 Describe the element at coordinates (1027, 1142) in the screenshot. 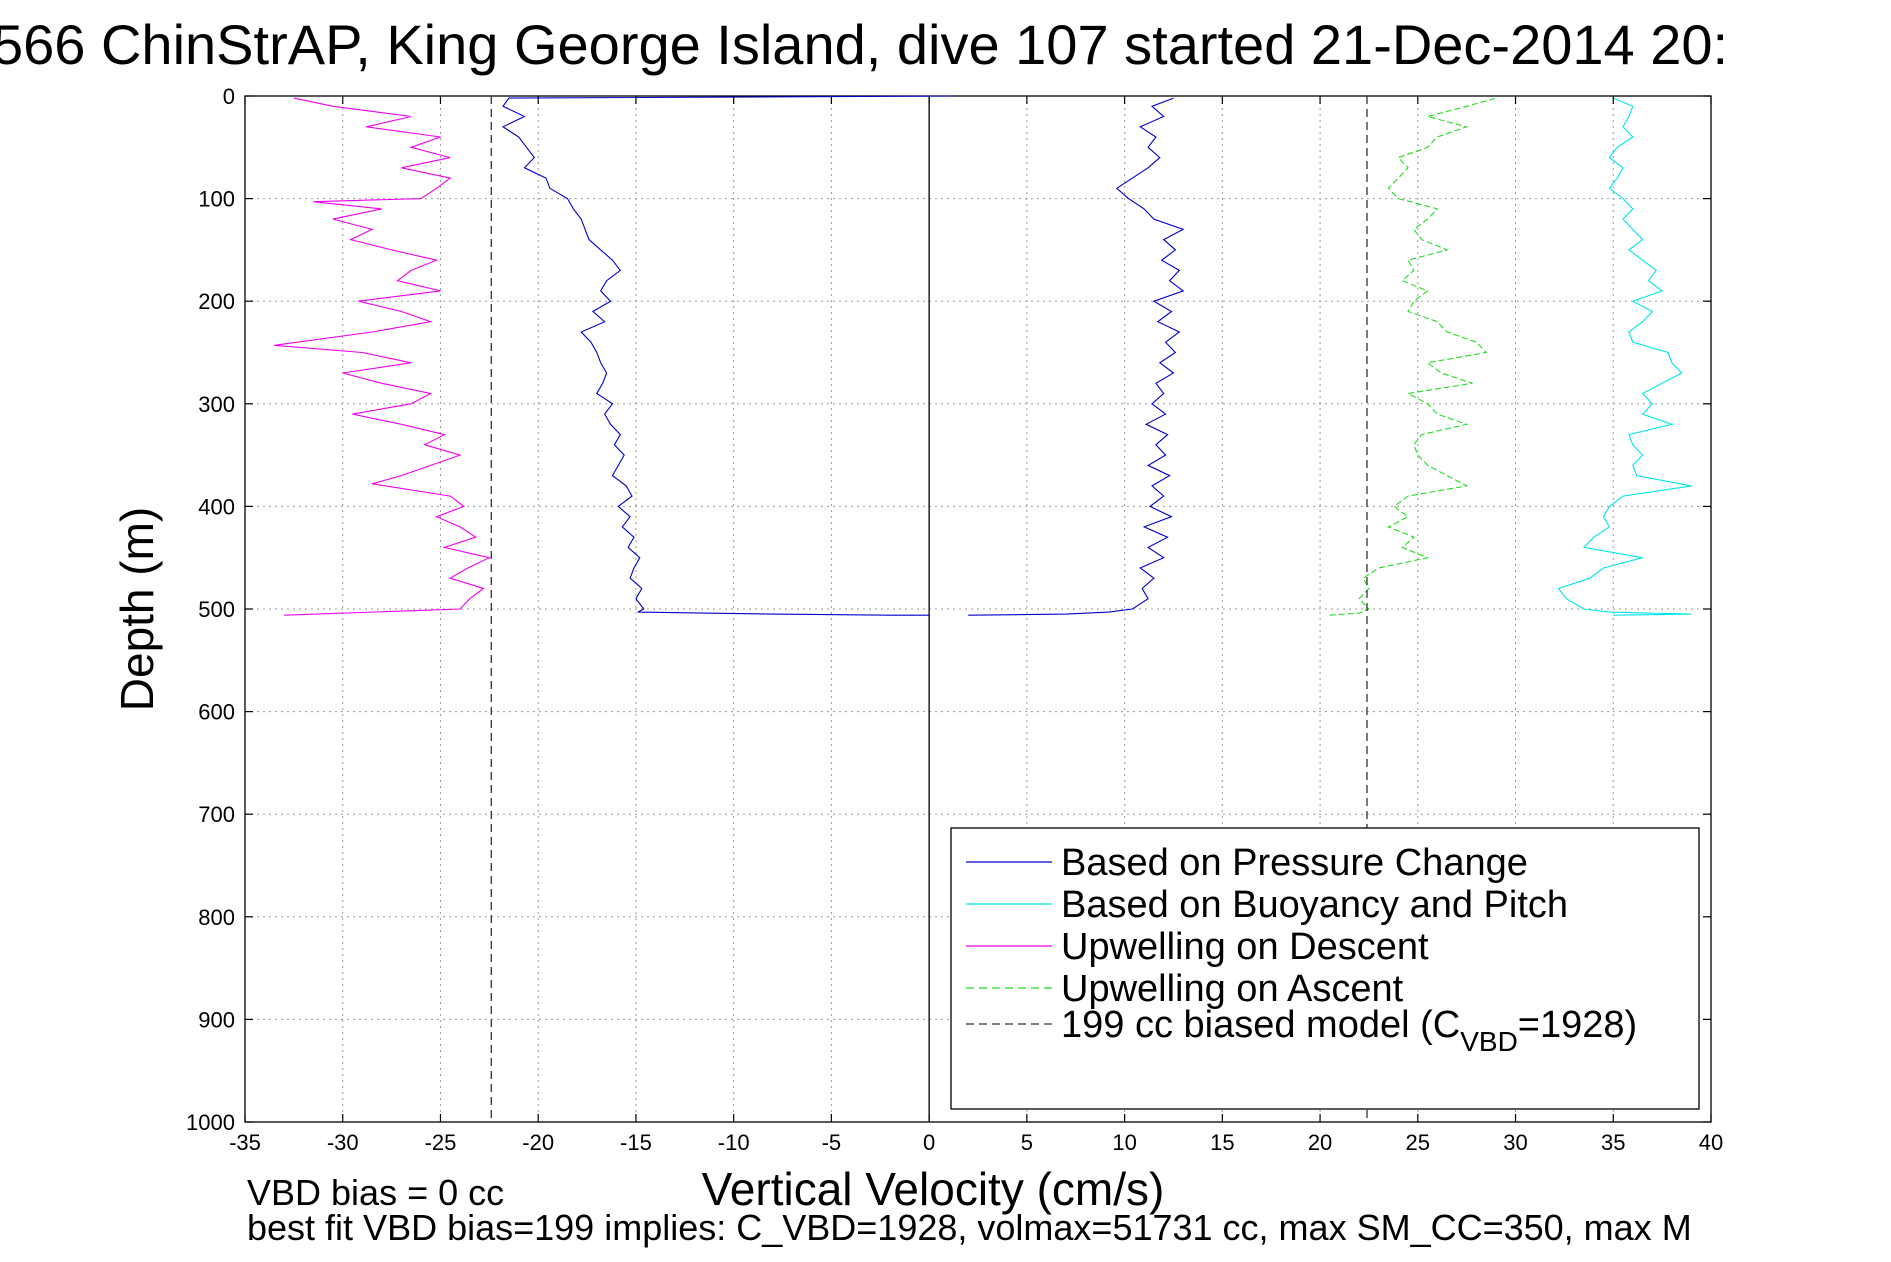

I see `x-tick-label: 5` at that location.